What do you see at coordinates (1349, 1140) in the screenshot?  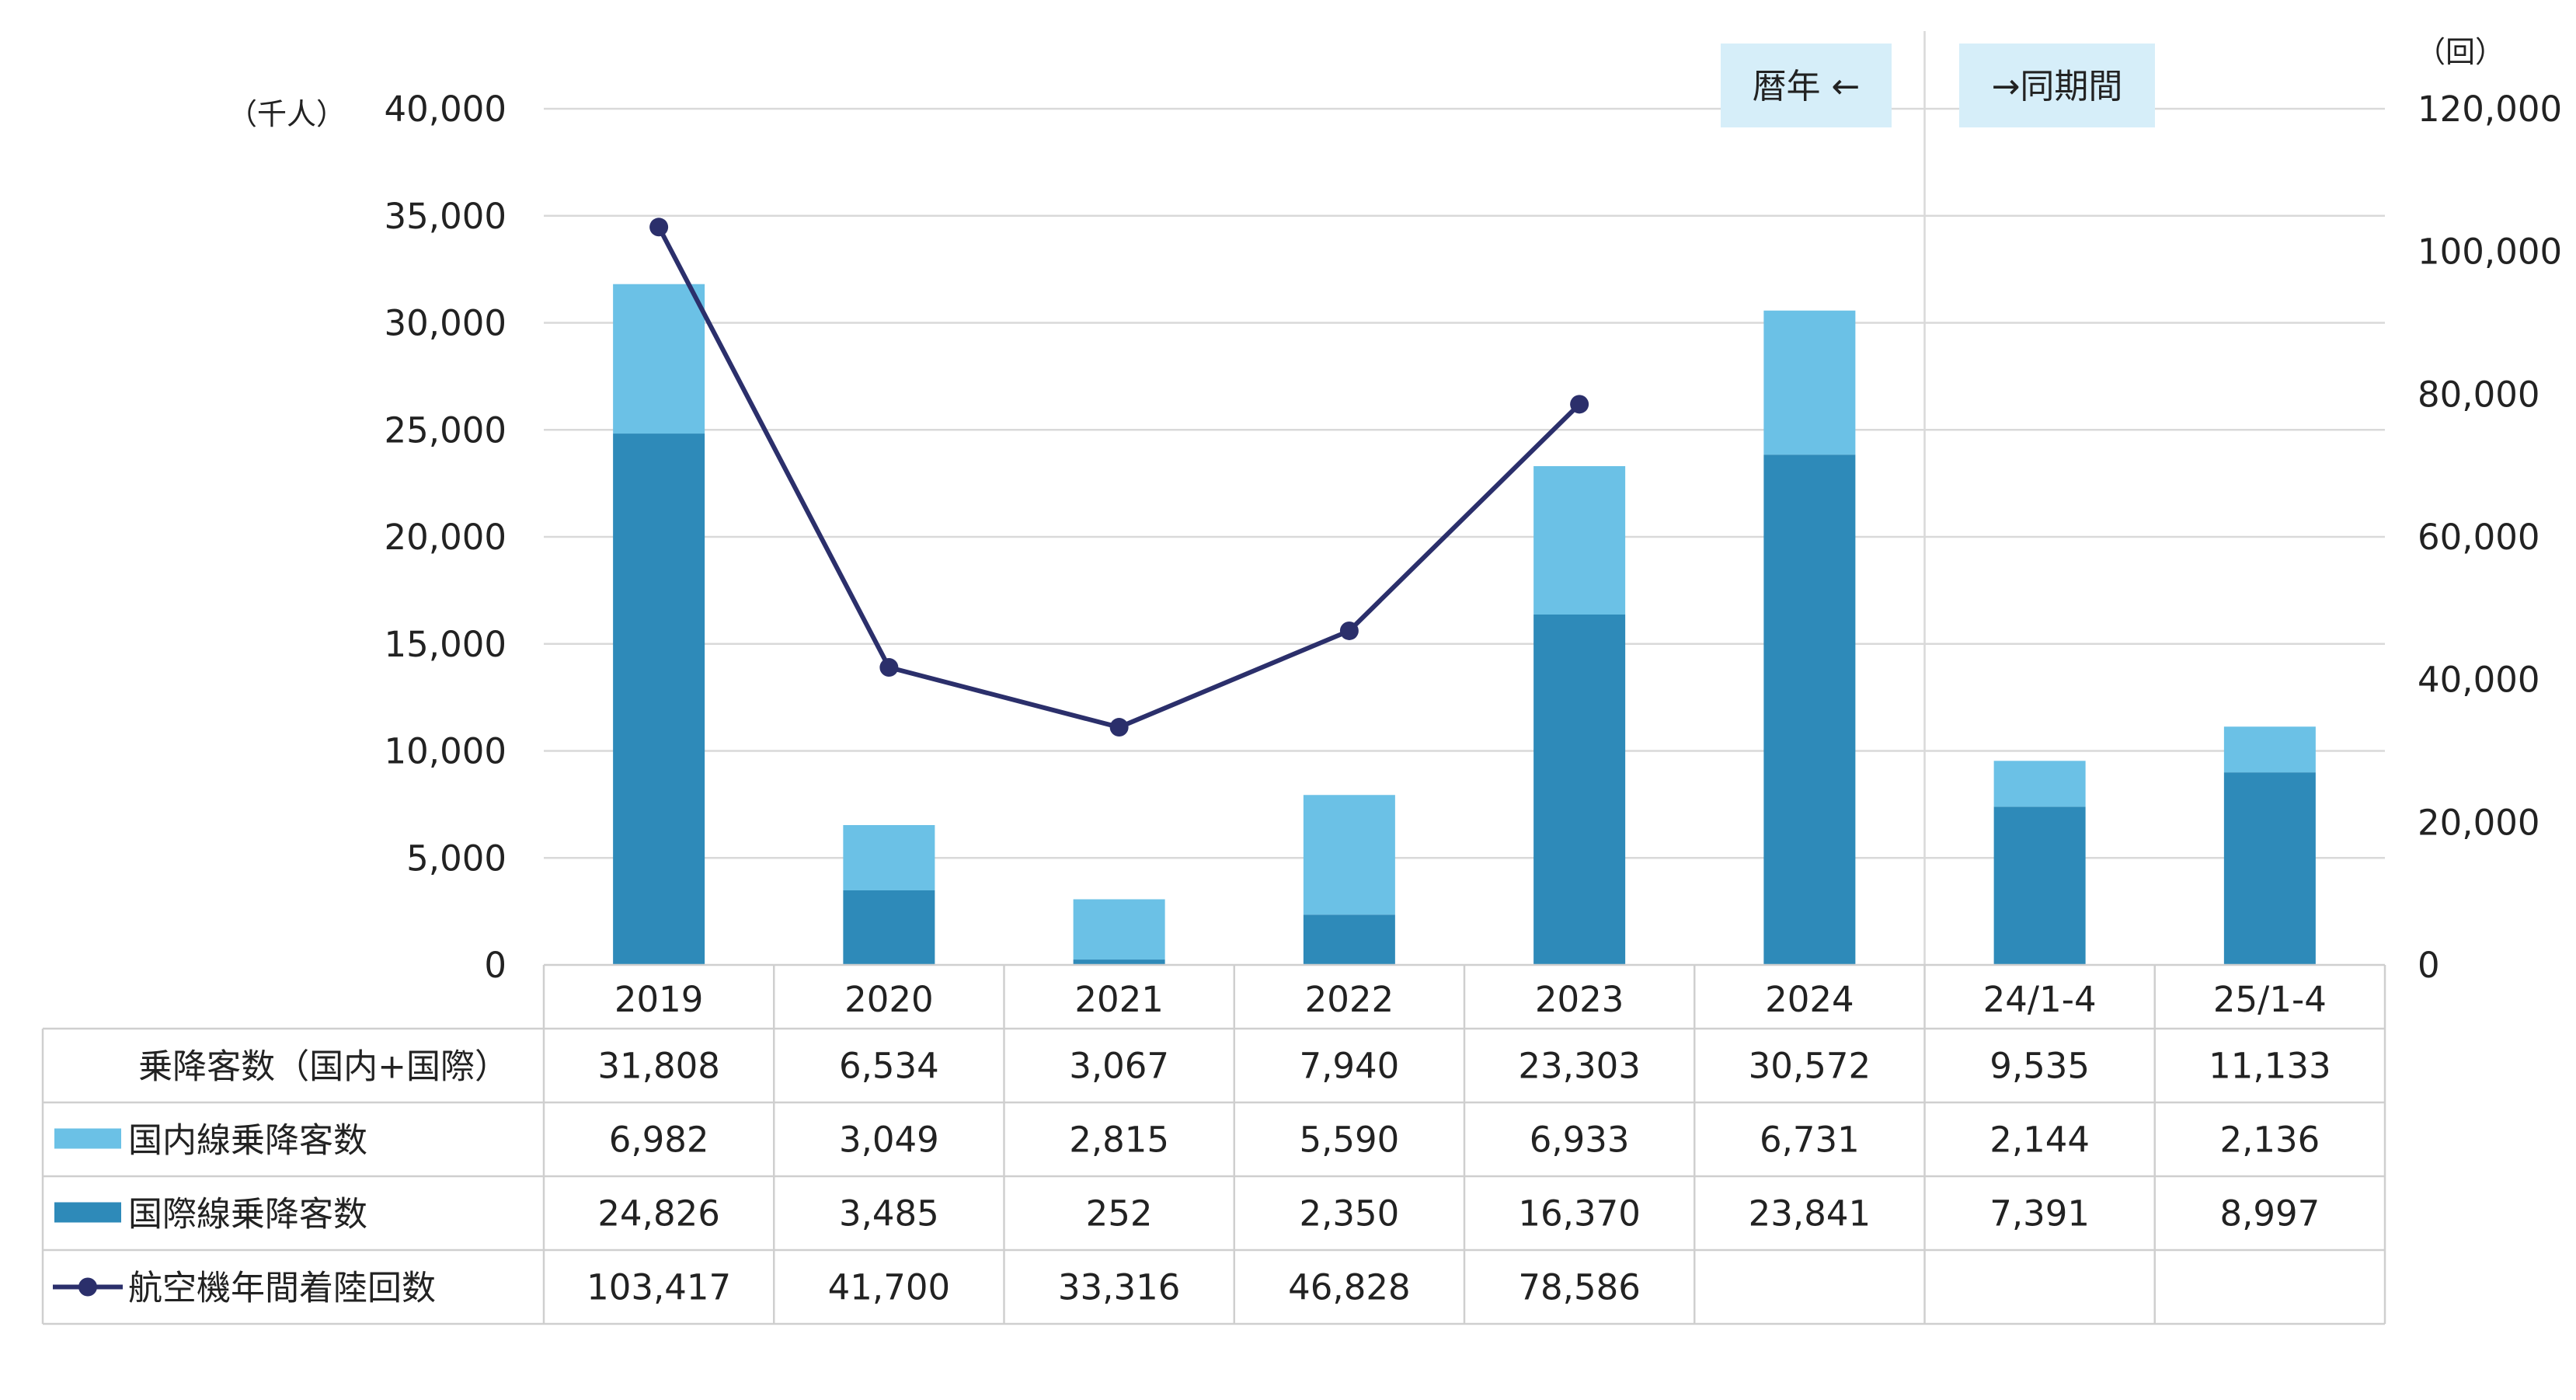 I see `table-cell-value: 5,590` at bounding box center [1349, 1140].